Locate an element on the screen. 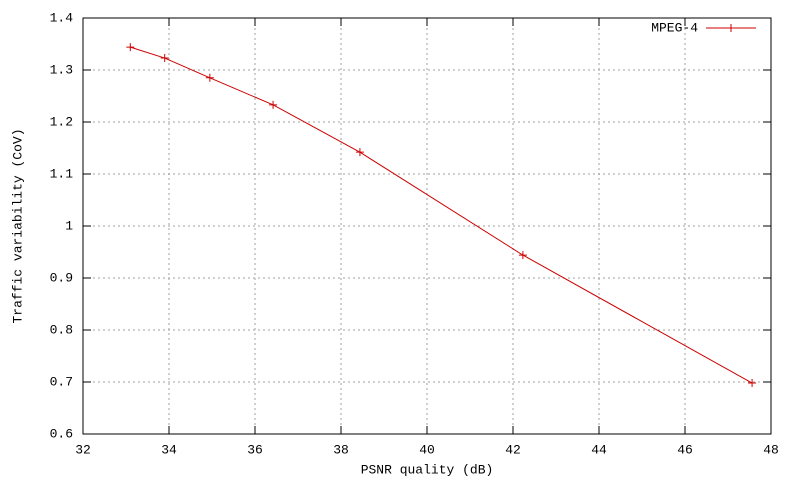  y-tick-label: 1.4 is located at coordinates (62, 17).